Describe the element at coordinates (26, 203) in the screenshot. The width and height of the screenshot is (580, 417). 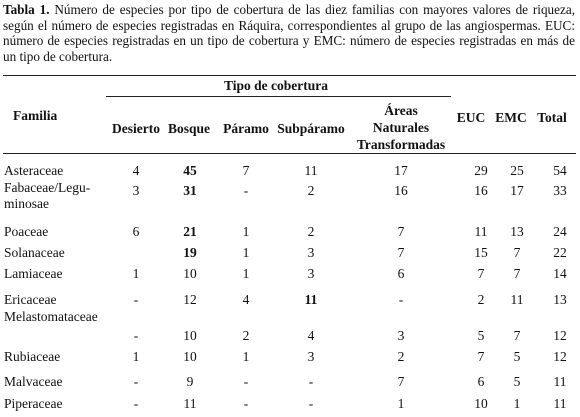
I see `cell-familia: minosae` at that location.